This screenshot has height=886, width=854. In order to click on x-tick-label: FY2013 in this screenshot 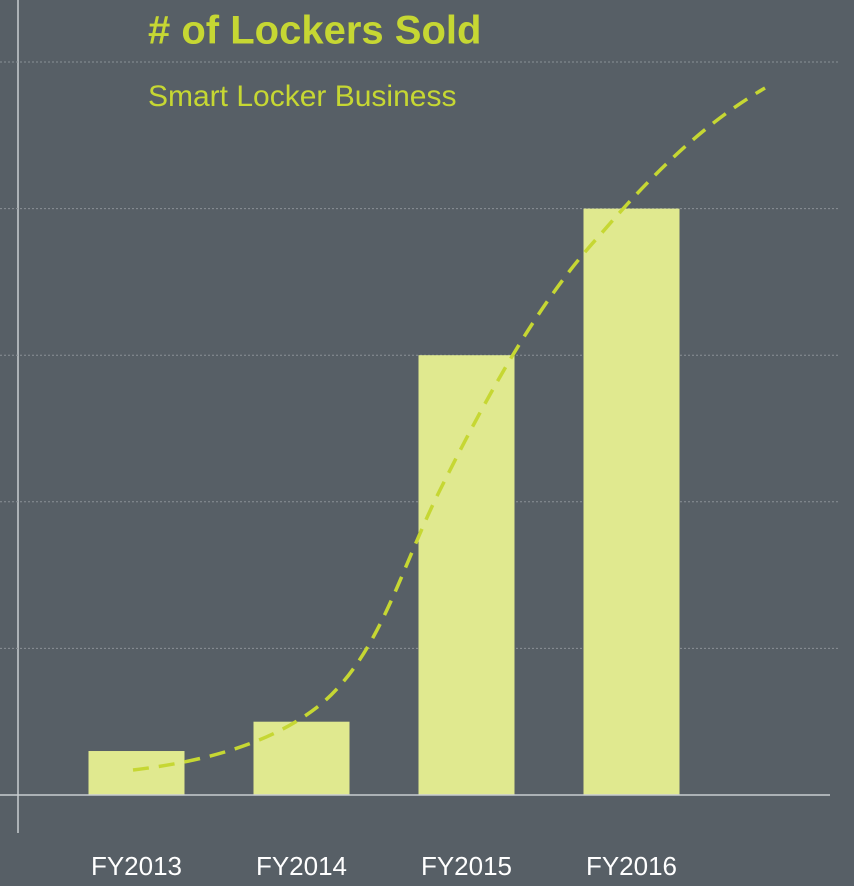, I will do `click(136, 866)`.